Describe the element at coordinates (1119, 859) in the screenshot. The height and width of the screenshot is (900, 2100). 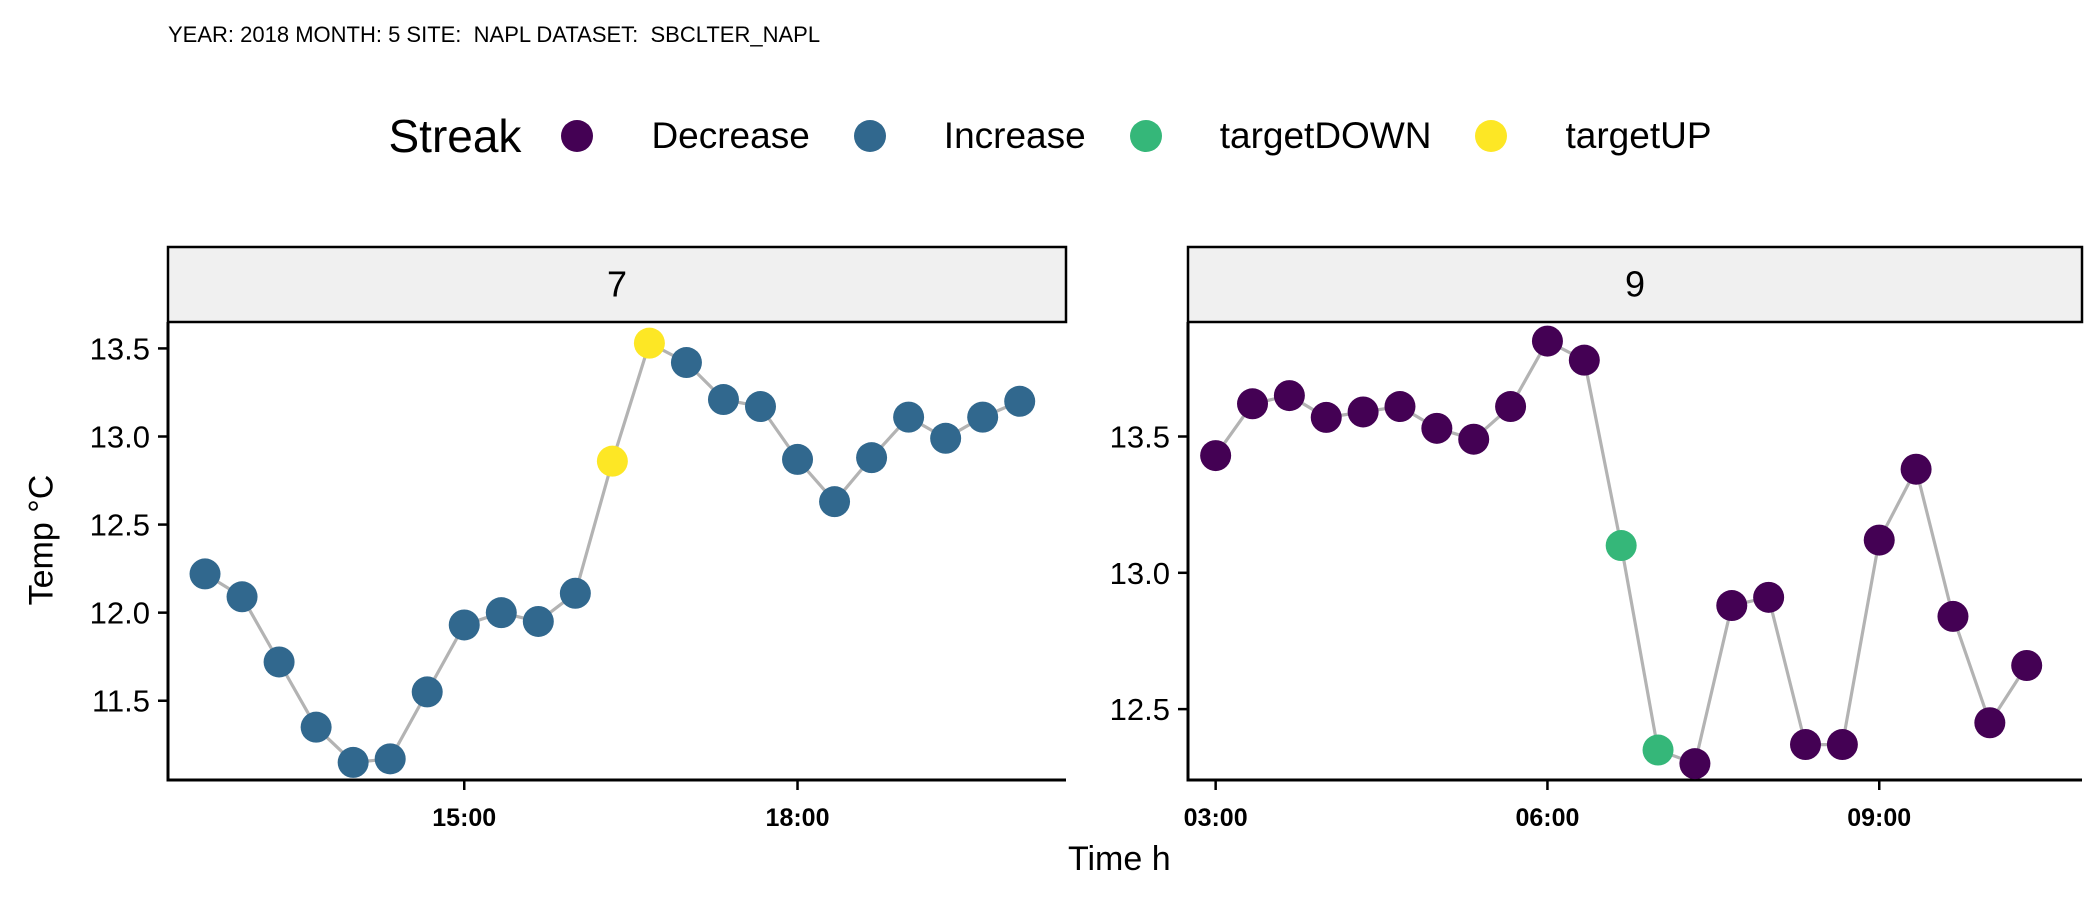
I see `x-axis-label: Time h` at that location.